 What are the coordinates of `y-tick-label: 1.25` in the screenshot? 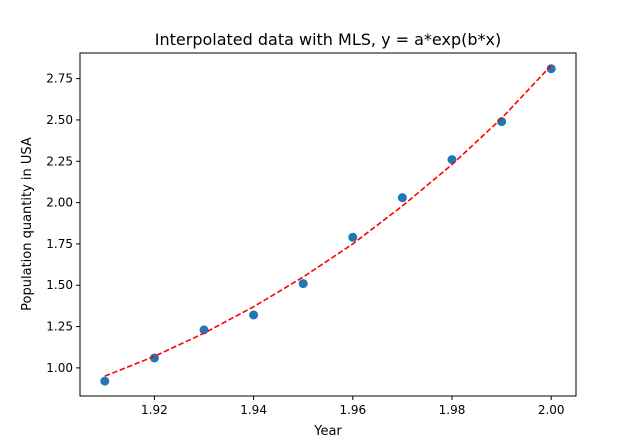 It's located at (59, 327).